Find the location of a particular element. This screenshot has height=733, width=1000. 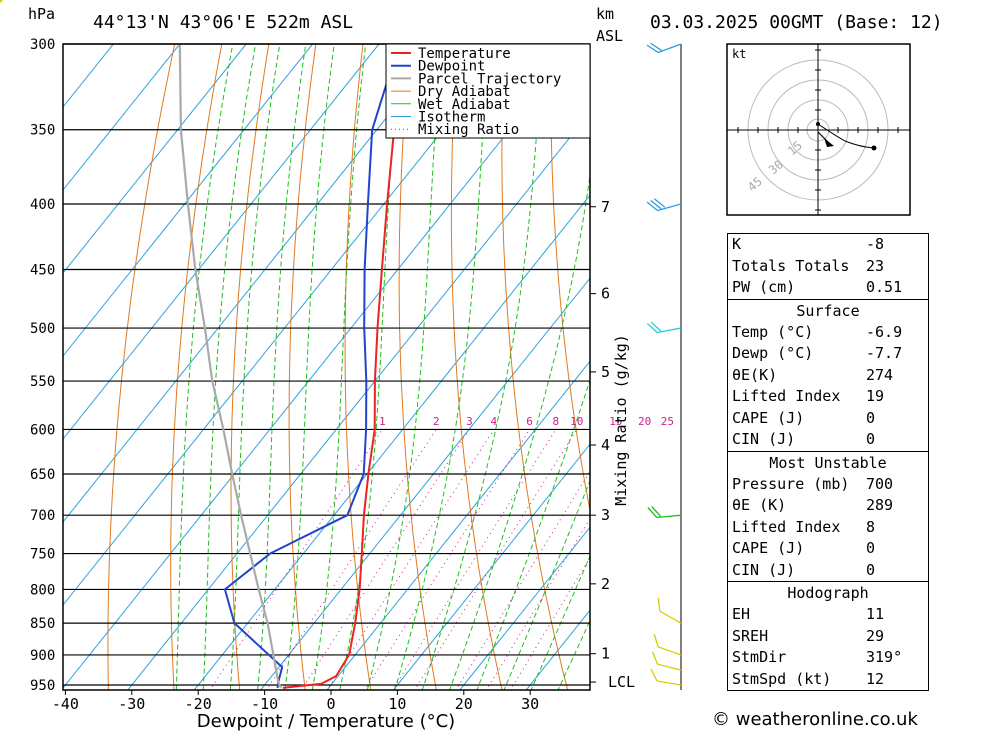

surface-cape-label: CAPE (J) is located at coordinates (768, 417).